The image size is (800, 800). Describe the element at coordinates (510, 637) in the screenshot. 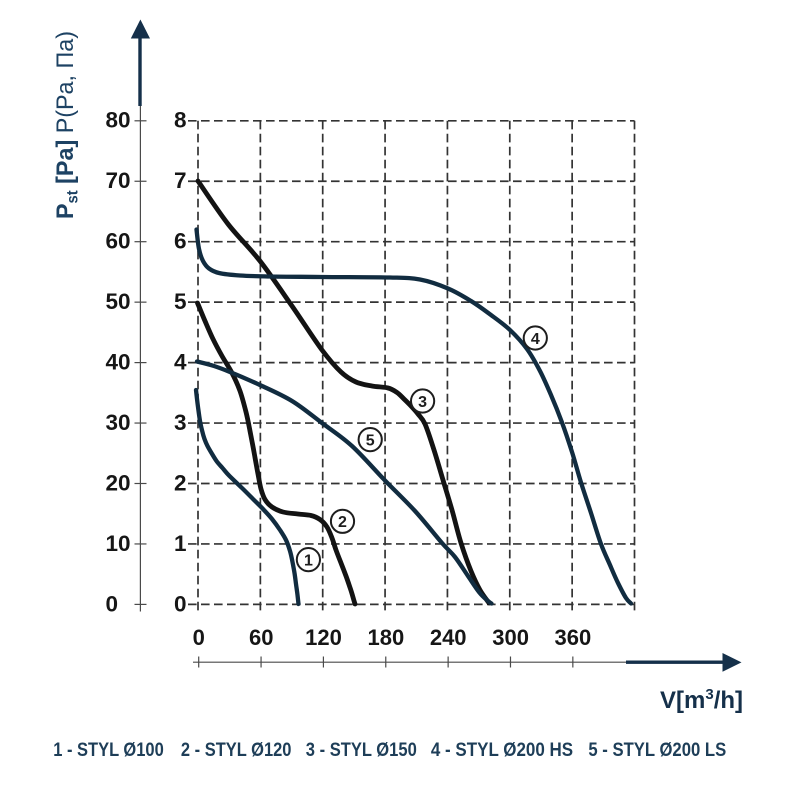

I see `svg-text: 300` at that location.